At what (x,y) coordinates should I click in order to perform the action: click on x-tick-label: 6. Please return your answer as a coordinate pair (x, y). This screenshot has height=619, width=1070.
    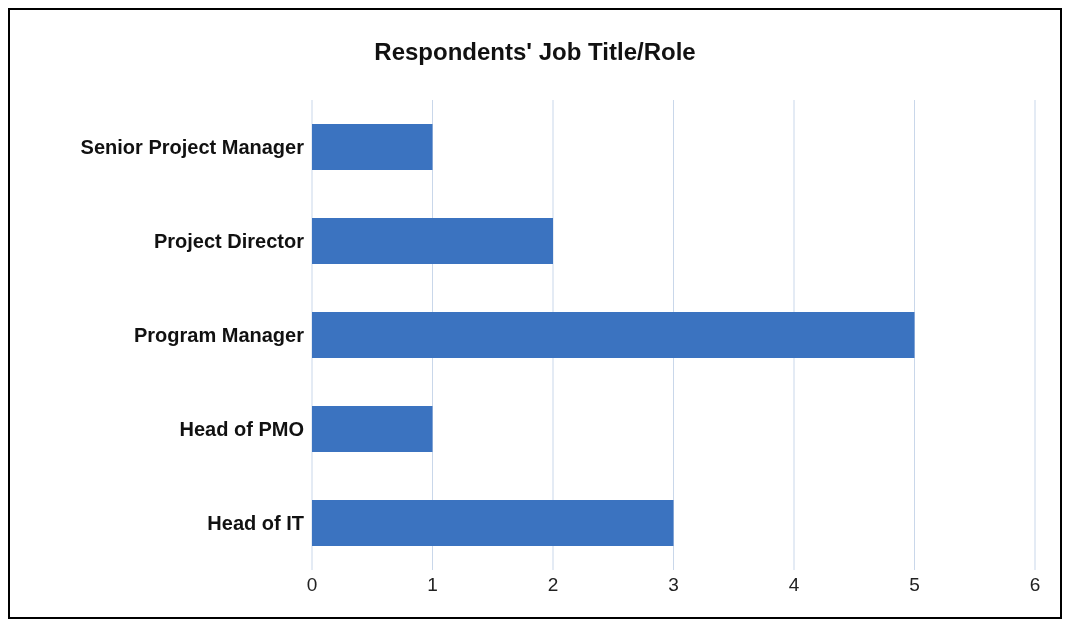
    Looking at the image, I should click on (1035, 585).